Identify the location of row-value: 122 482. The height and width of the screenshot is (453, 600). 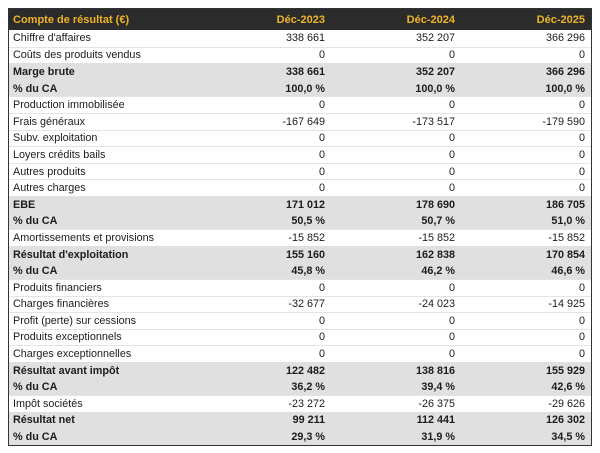
(305, 370).